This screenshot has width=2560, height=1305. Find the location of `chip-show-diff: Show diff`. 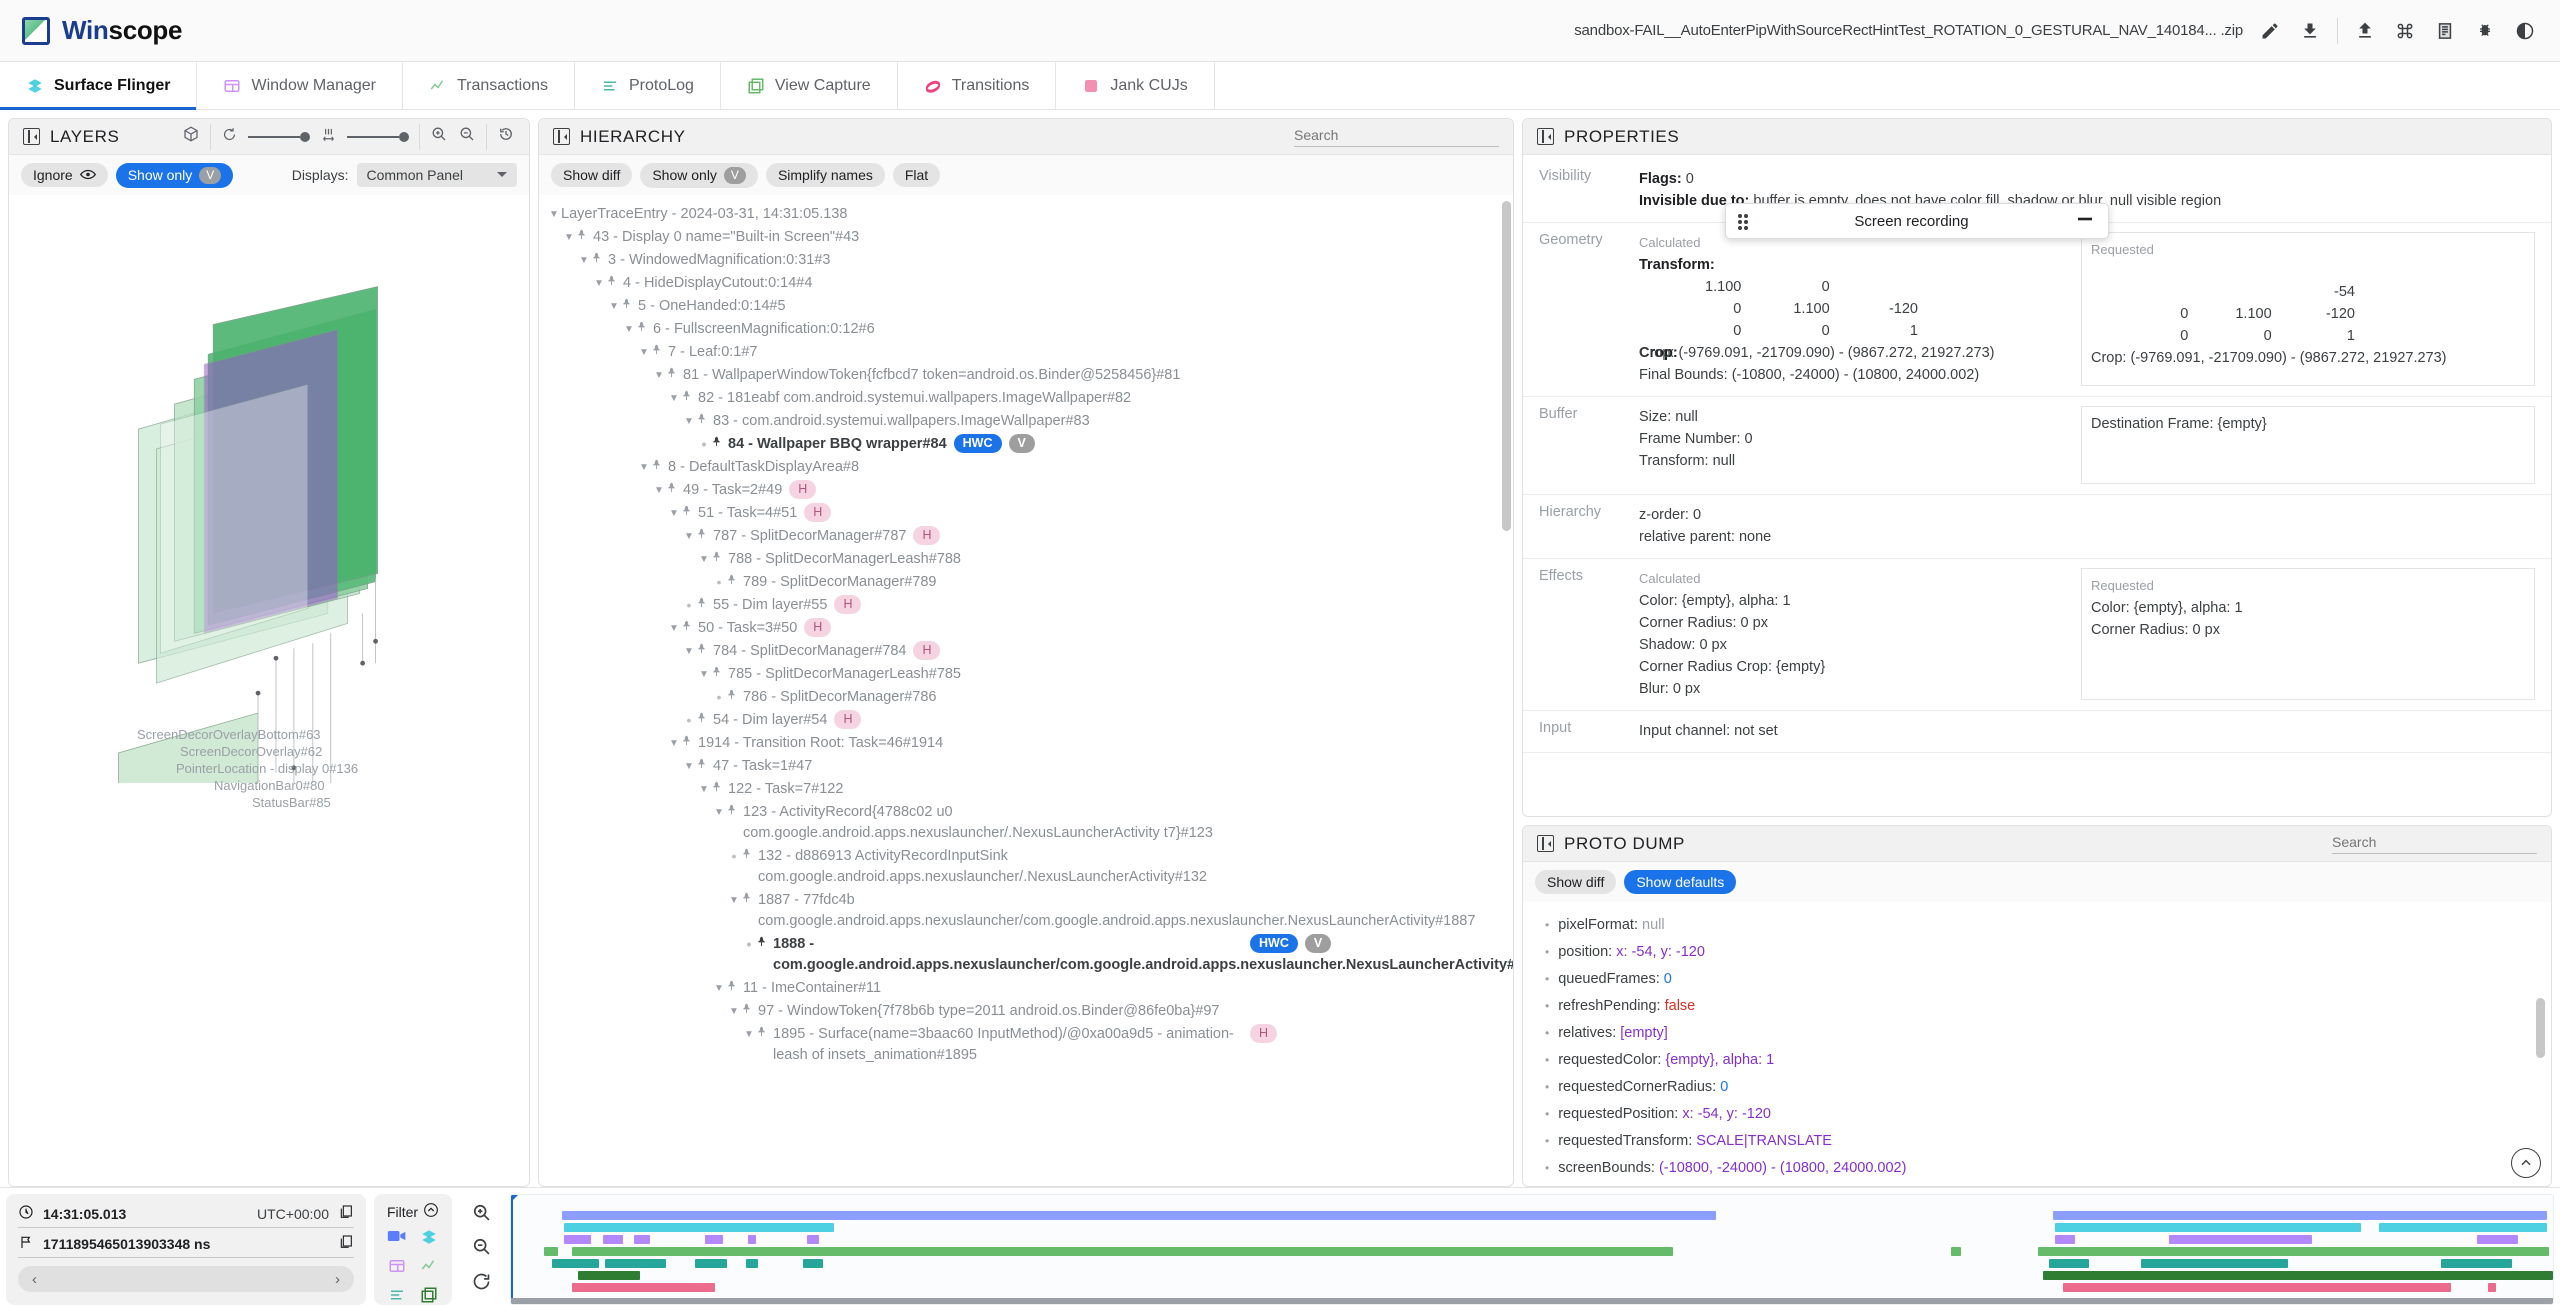

chip-show-diff: Show diff is located at coordinates (1576, 882).